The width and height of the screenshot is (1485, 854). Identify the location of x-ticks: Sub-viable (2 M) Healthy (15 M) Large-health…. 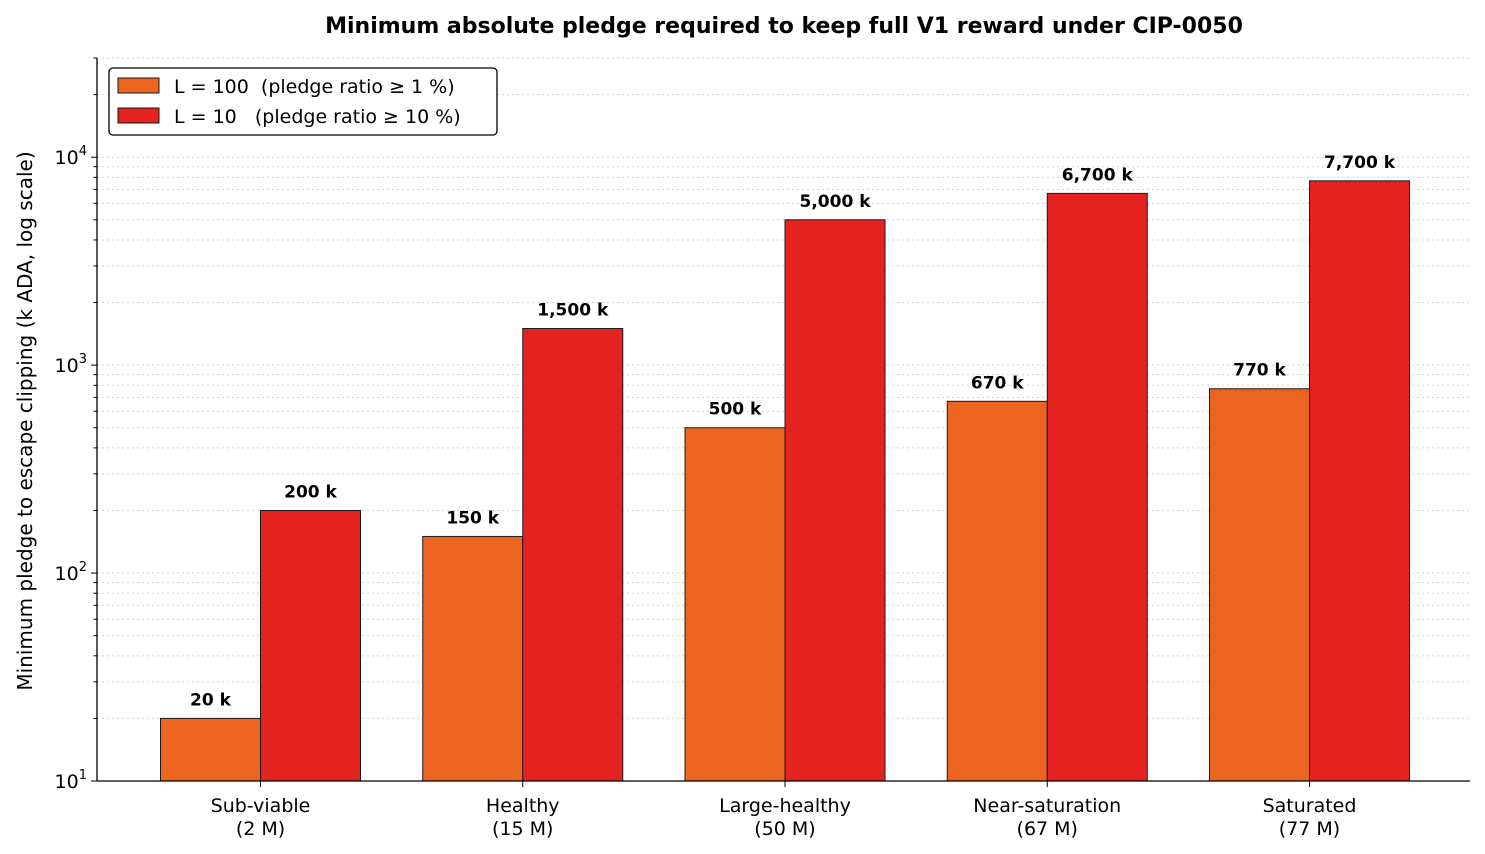
(784, 810).